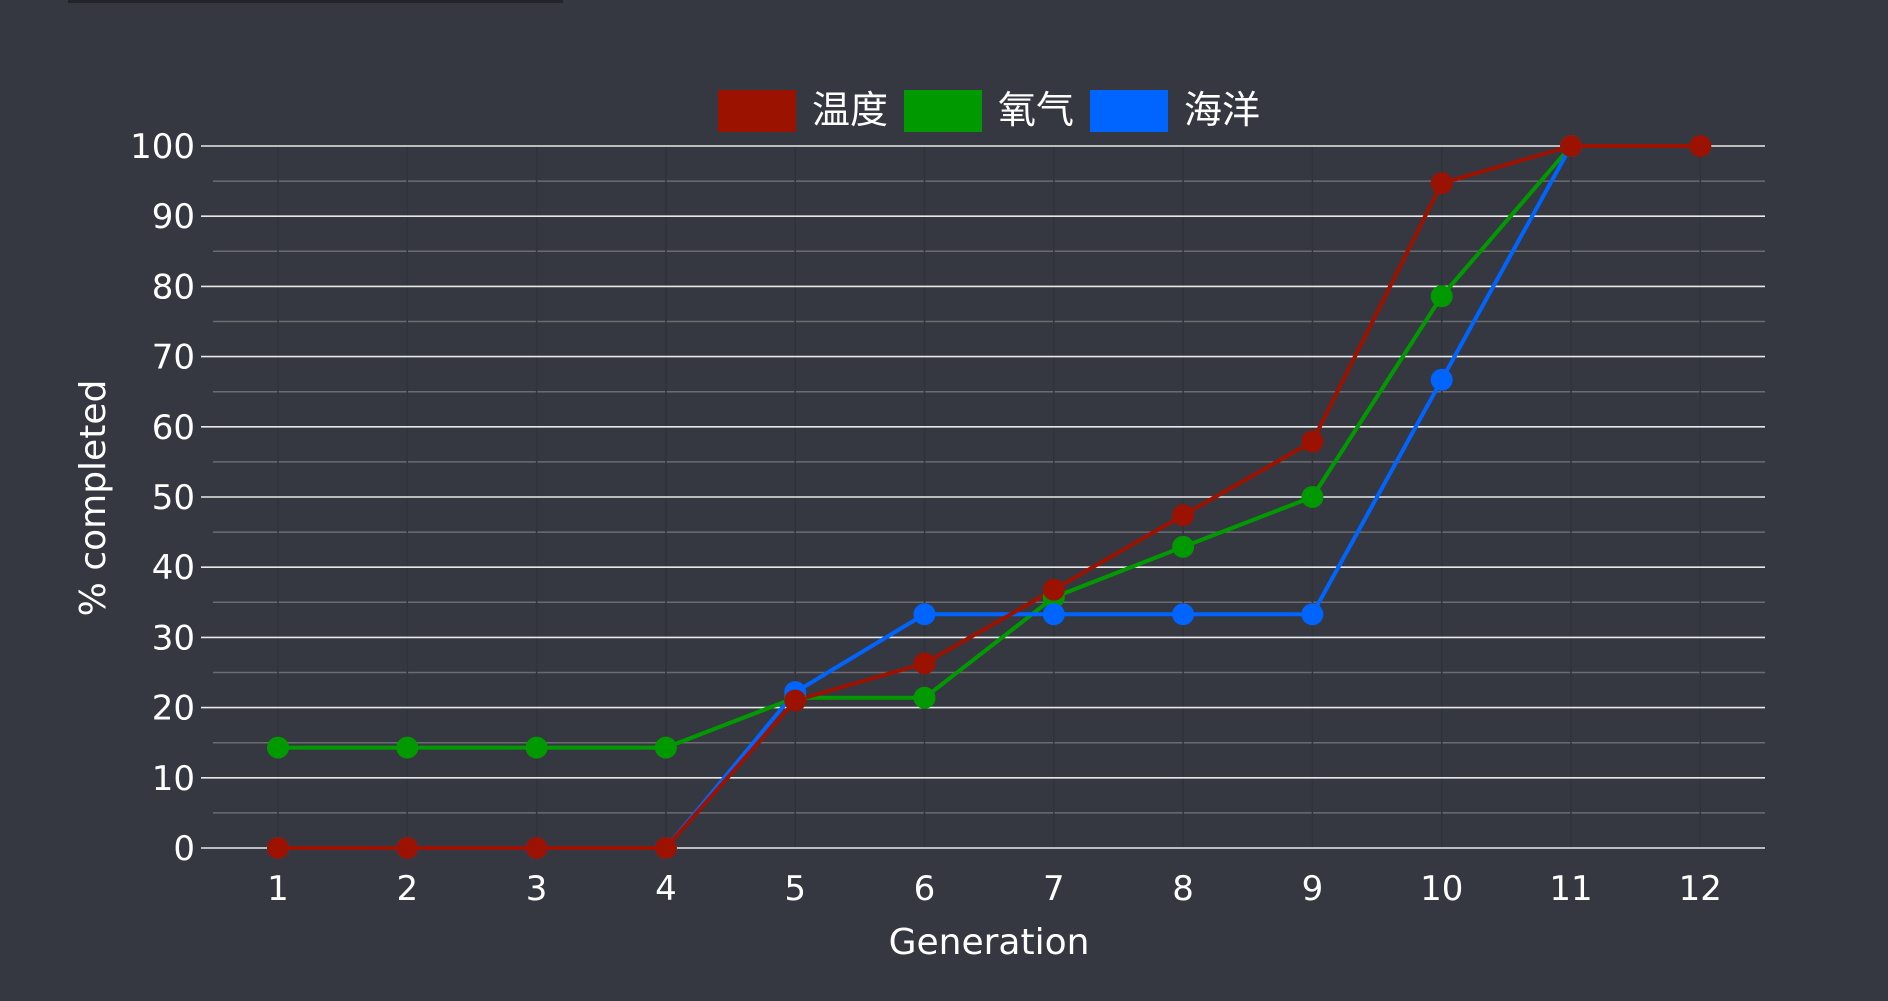  I want to click on y-tick-label: 50, so click(173, 498).